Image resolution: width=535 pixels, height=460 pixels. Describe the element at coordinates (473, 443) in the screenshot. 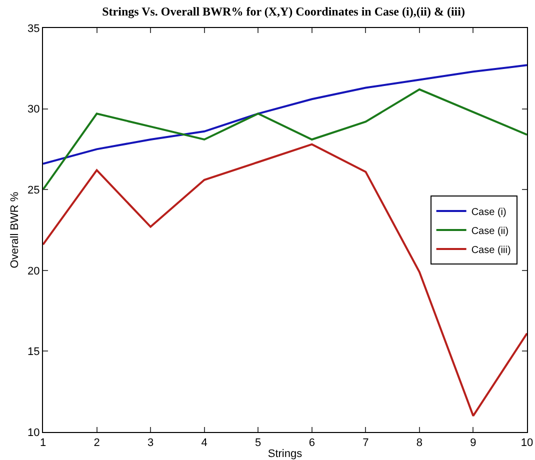

I see `x-tick-label: 9` at that location.